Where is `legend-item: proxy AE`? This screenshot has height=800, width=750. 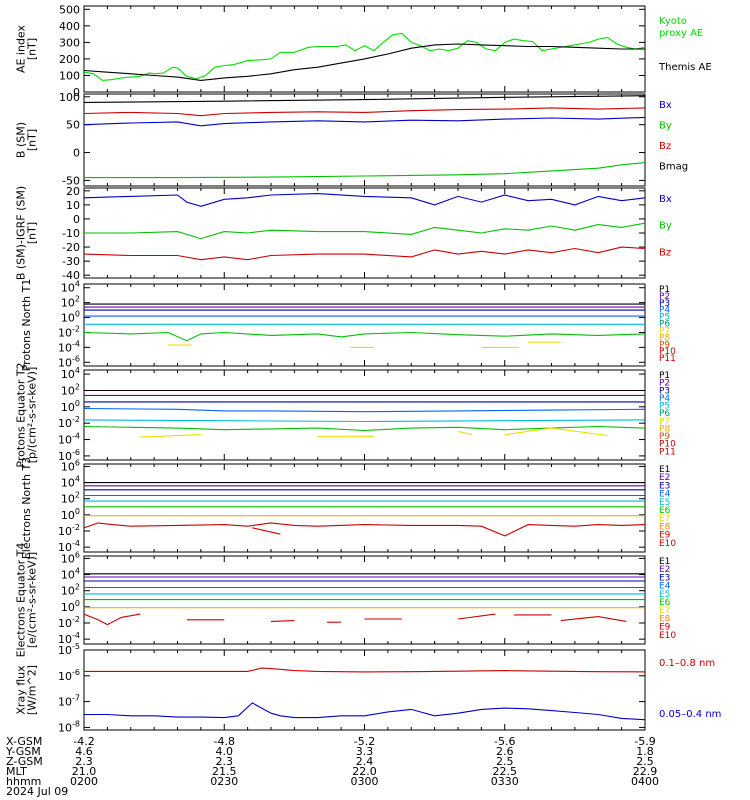 legend-item: proxy AE is located at coordinates (681, 33).